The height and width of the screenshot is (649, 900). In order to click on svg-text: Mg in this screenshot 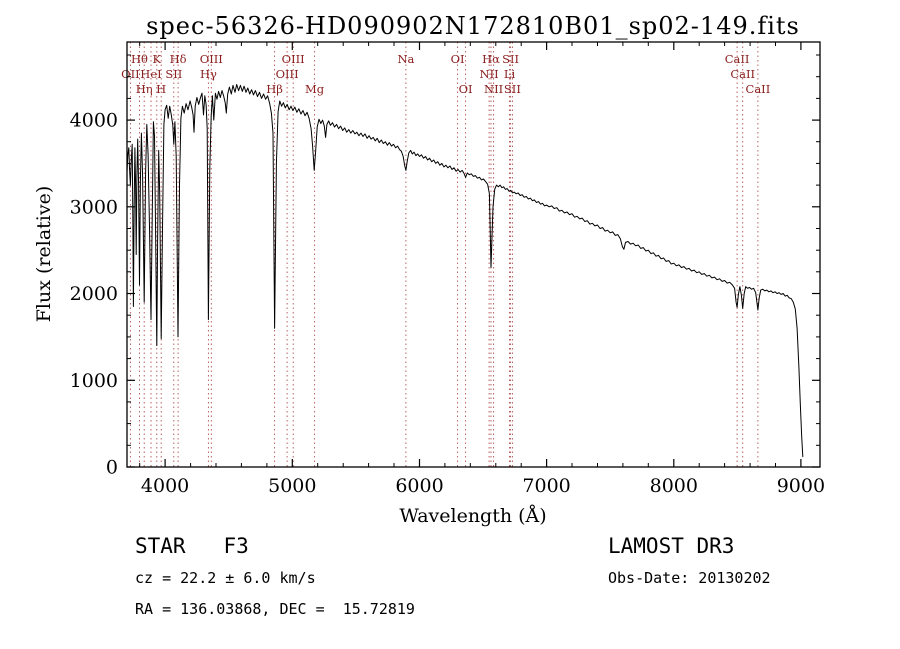, I will do `click(315, 89)`.